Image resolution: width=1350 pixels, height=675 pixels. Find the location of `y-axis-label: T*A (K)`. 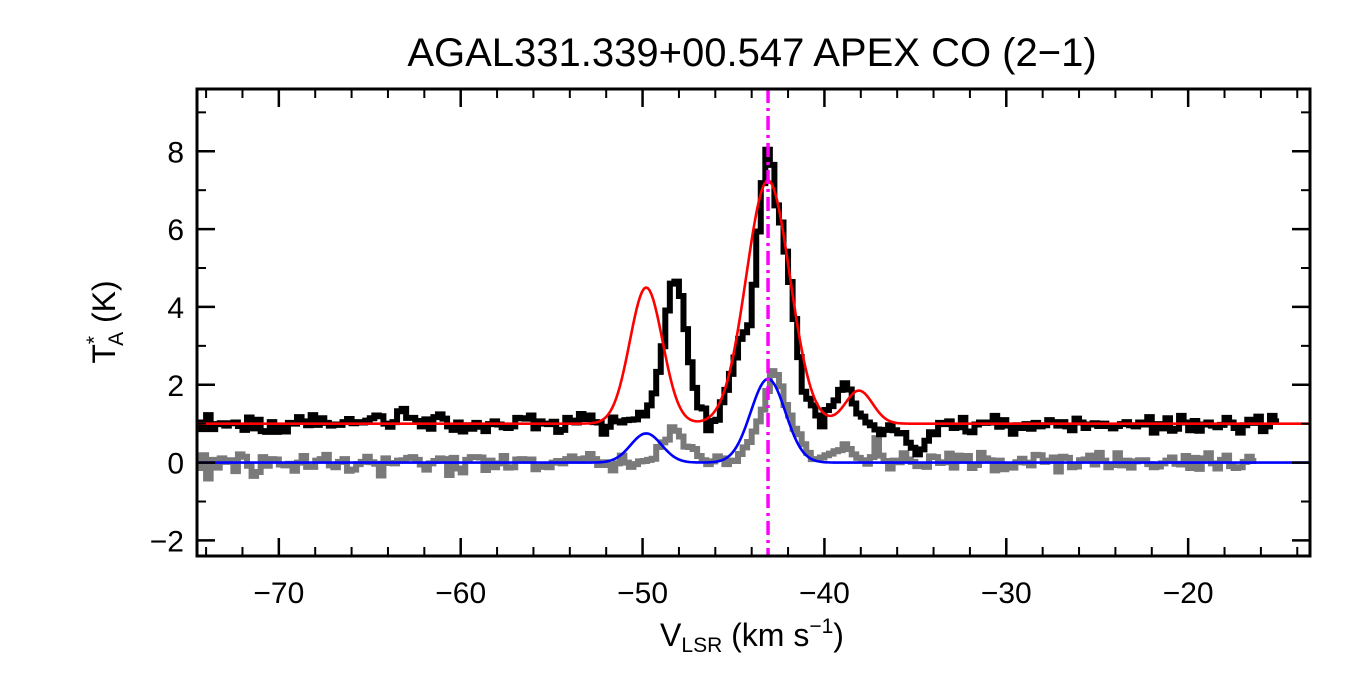

y-axis-label: T*A (K) is located at coordinates (105, 321).